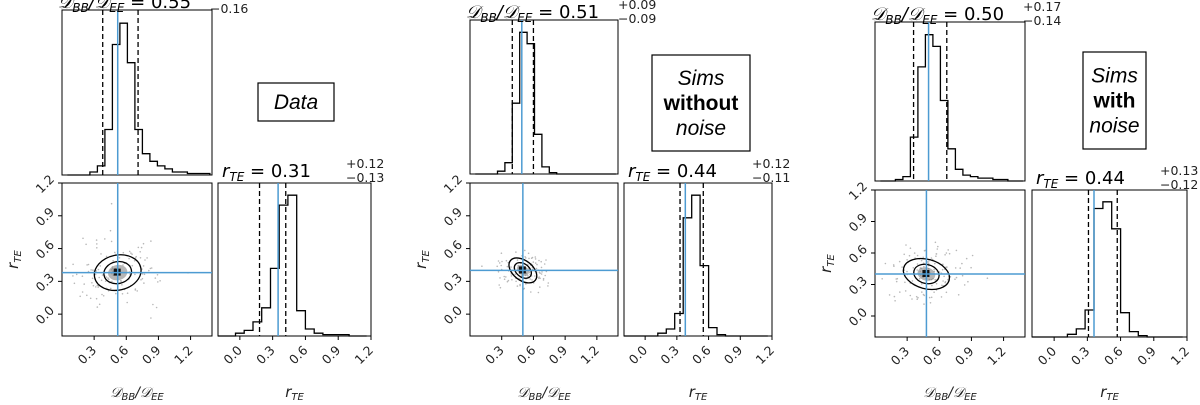 This screenshot has width=1200, height=405. What do you see at coordinates (544, 97) in the screenshot?
I see `panel-2-dbb-hist-axes` at bounding box center [544, 97].